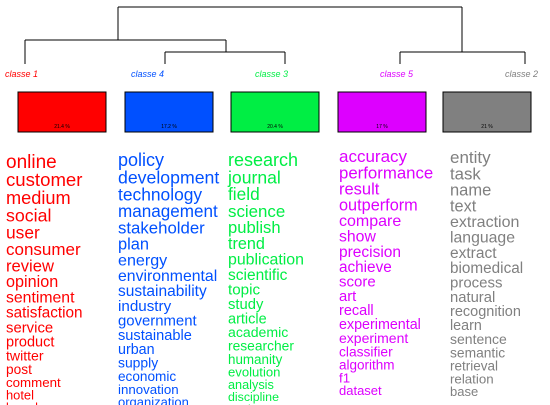 This screenshot has height=405, width=550. I want to click on class-word: product, so click(30, 343).